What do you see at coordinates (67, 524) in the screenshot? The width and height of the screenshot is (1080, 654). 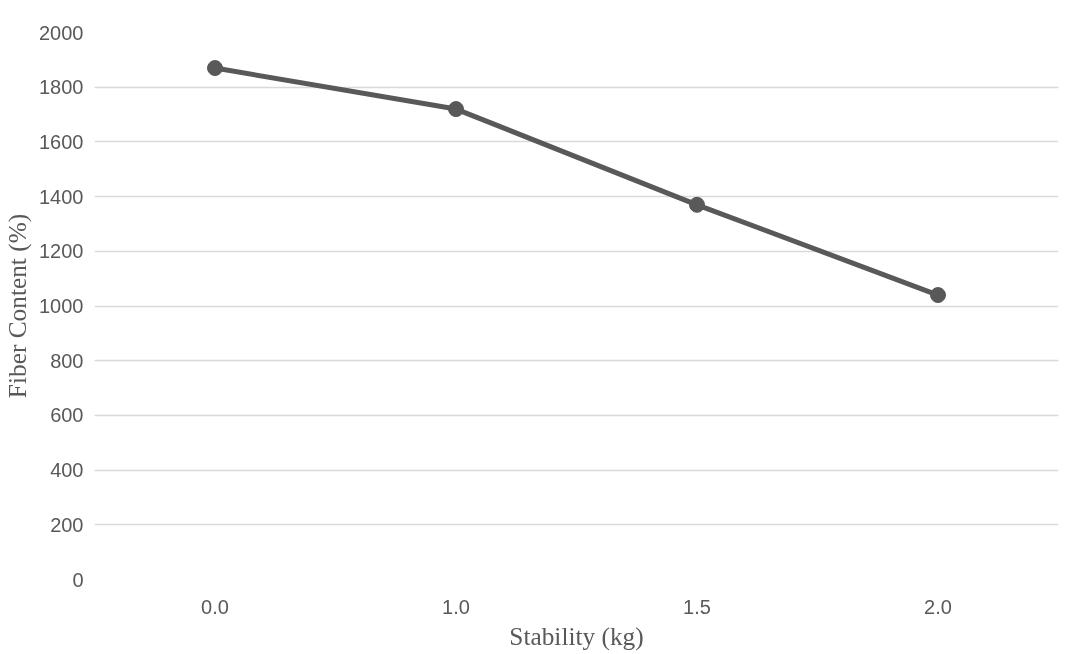 I see `y-tick-label: 200` at bounding box center [67, 524].